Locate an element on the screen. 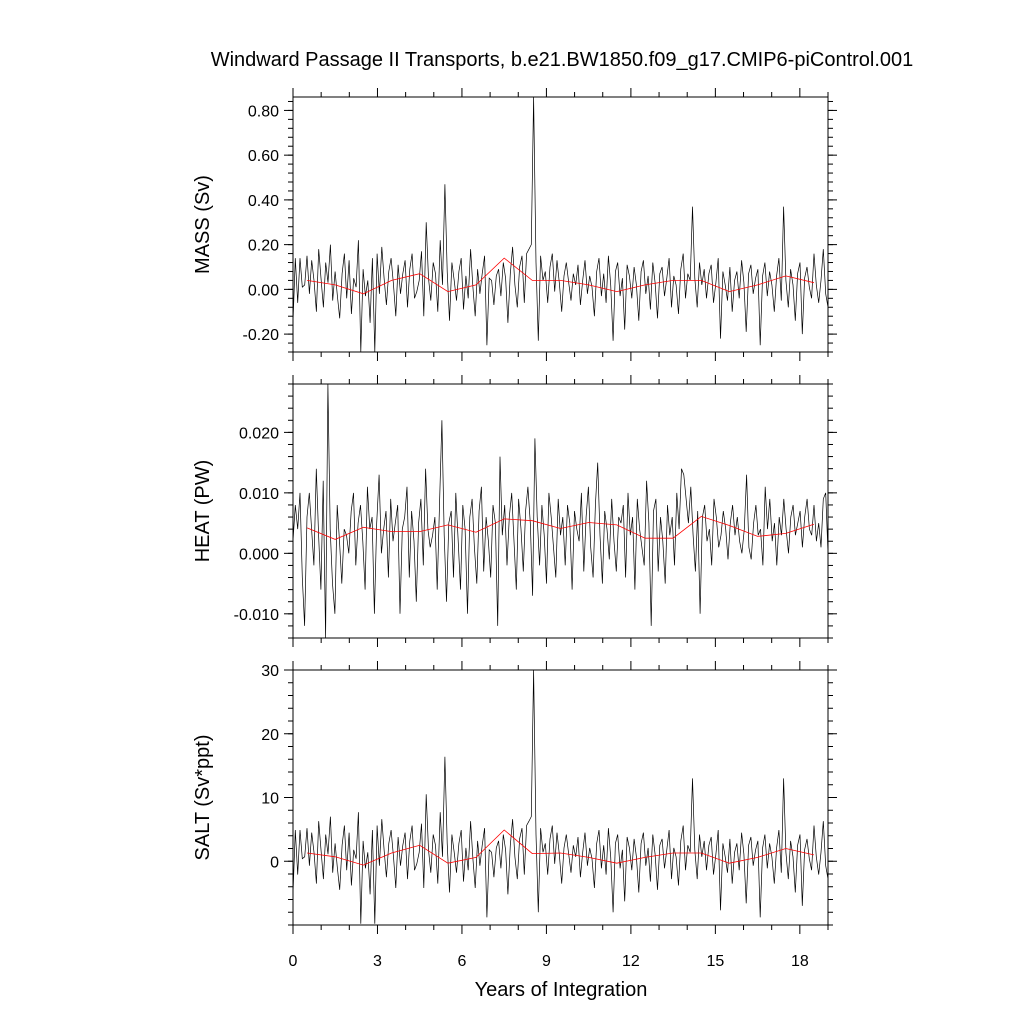  mass-y-tick-label: 0.00 is located at coordinates (263, 290).